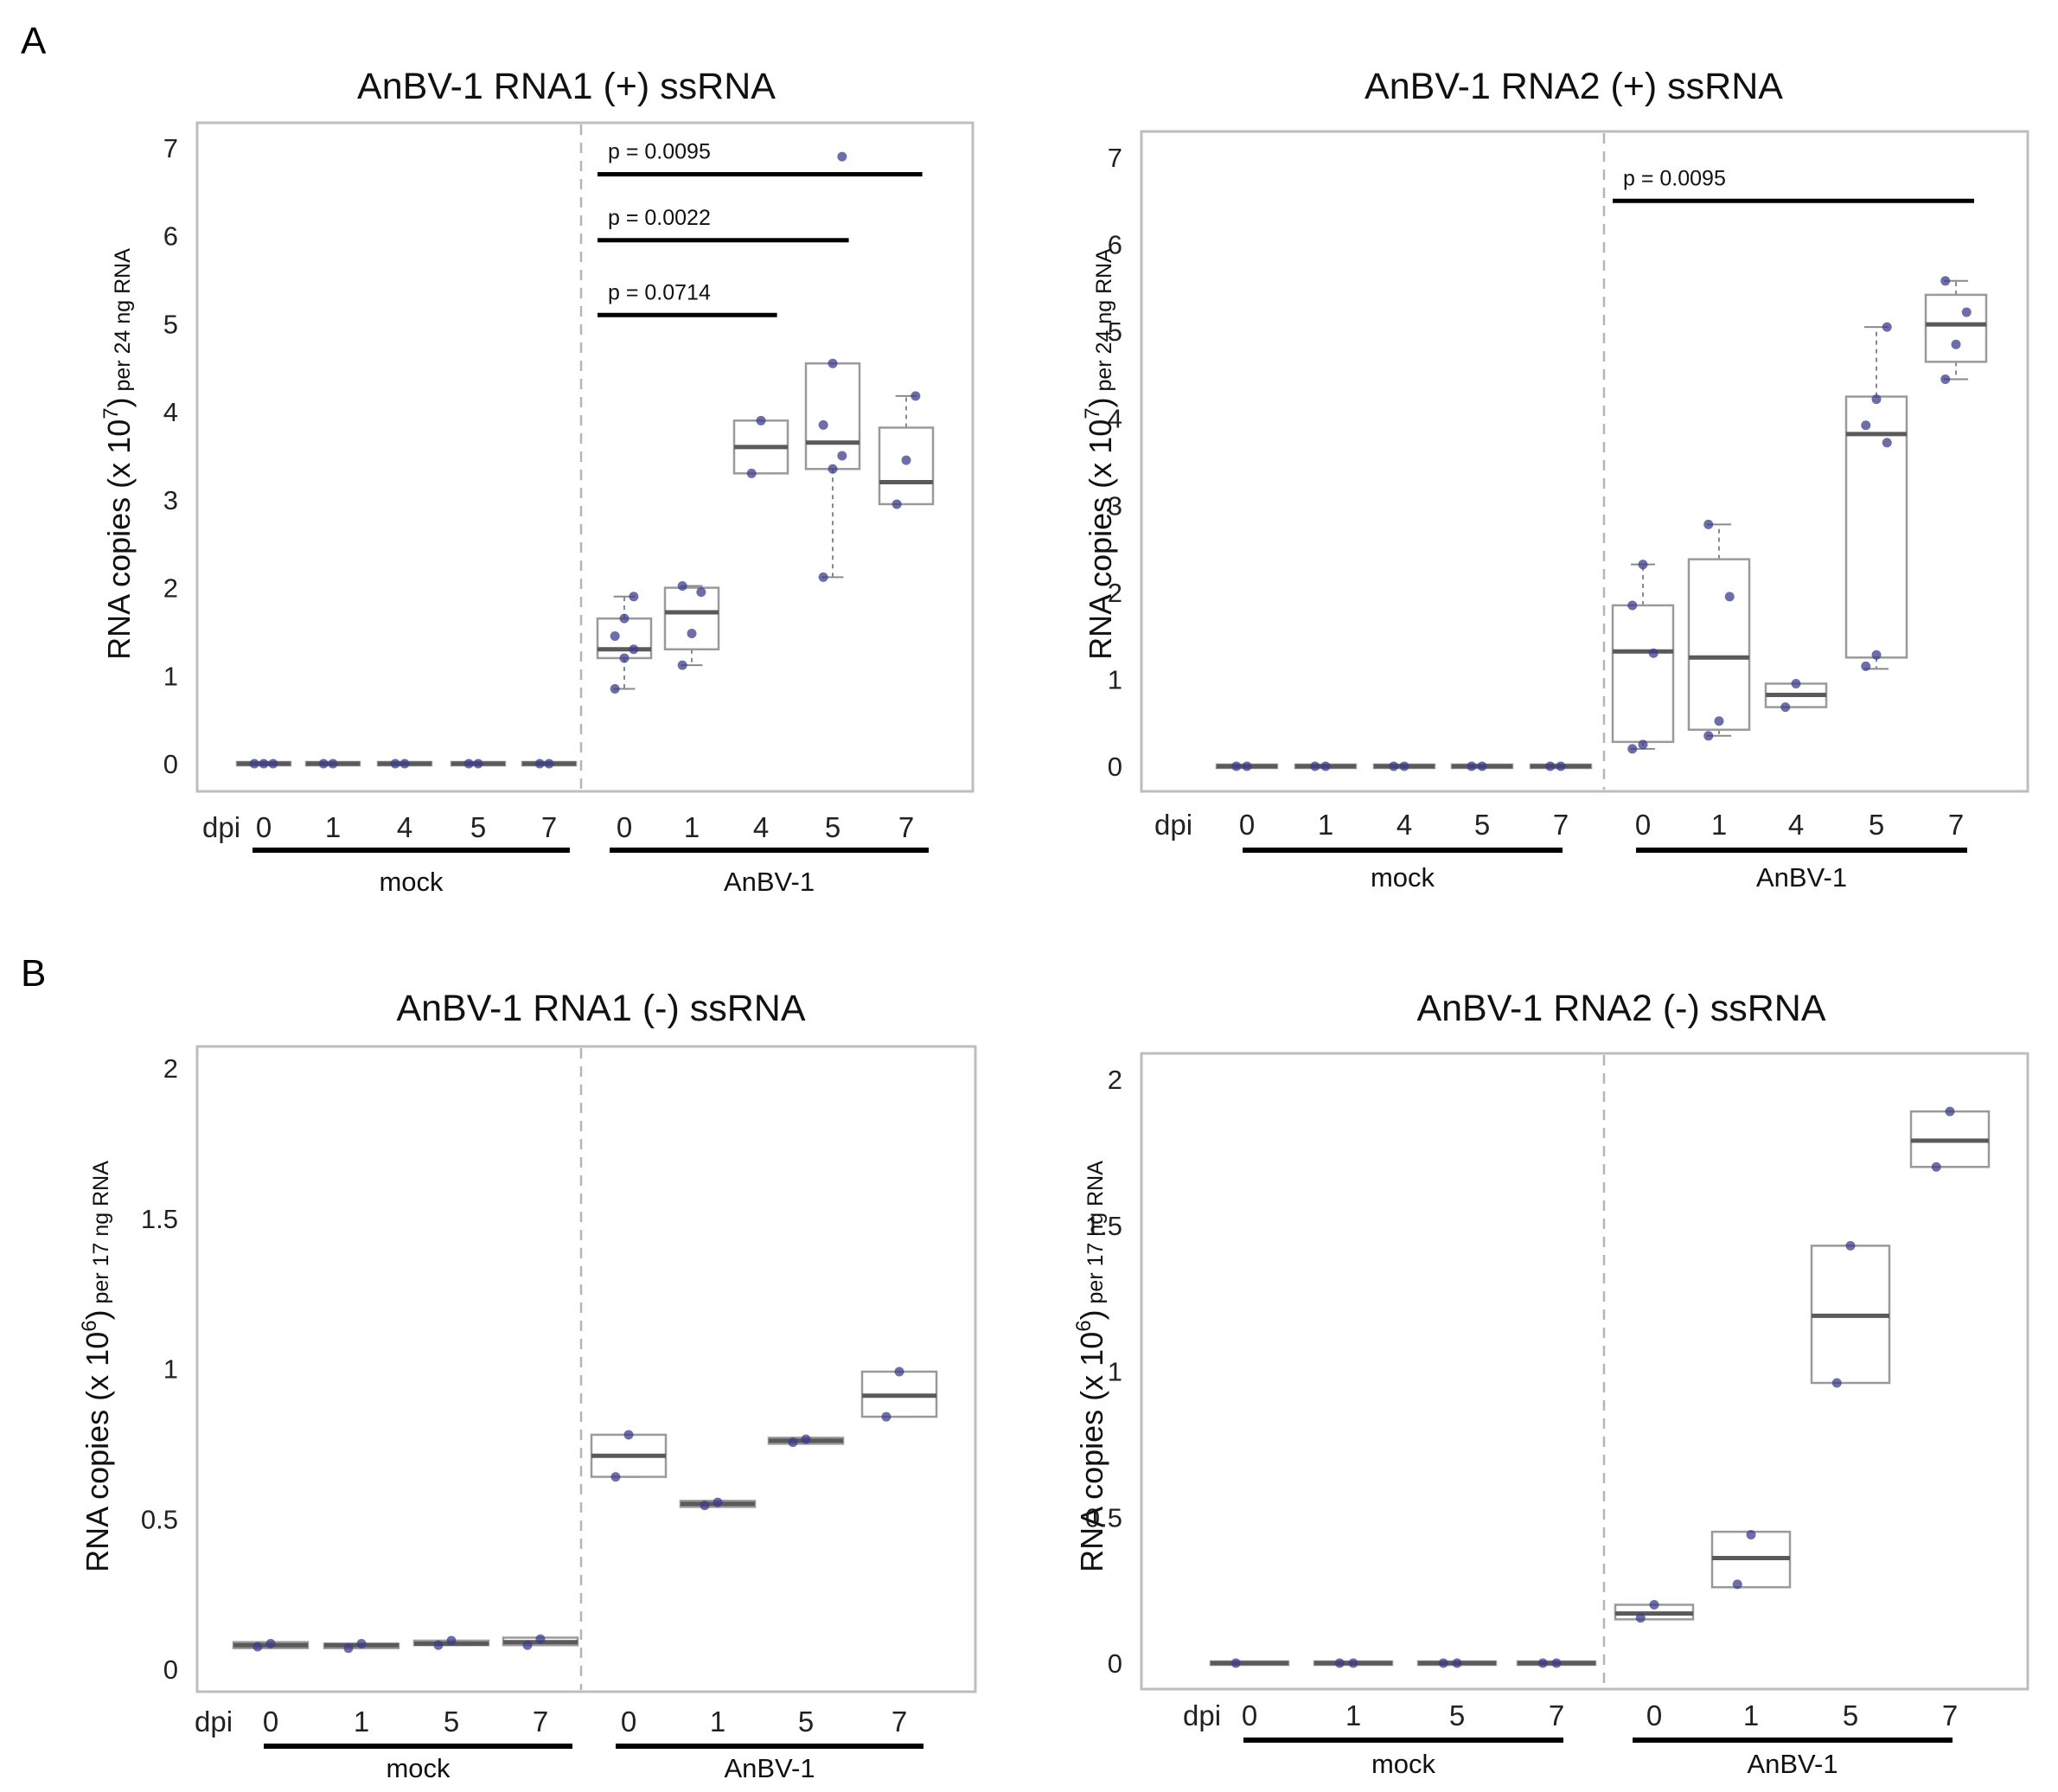  Describe the element at coordinates (170, 412) in the screenshot. I see `y-tick-label: 4` at that location.